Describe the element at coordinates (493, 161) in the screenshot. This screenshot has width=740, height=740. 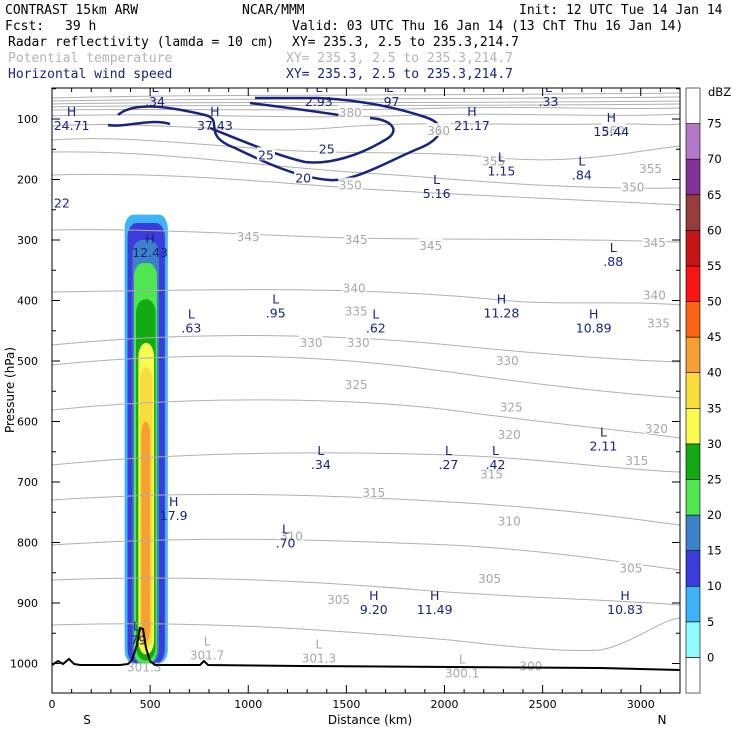
I see `svg-text: 355` at that location.